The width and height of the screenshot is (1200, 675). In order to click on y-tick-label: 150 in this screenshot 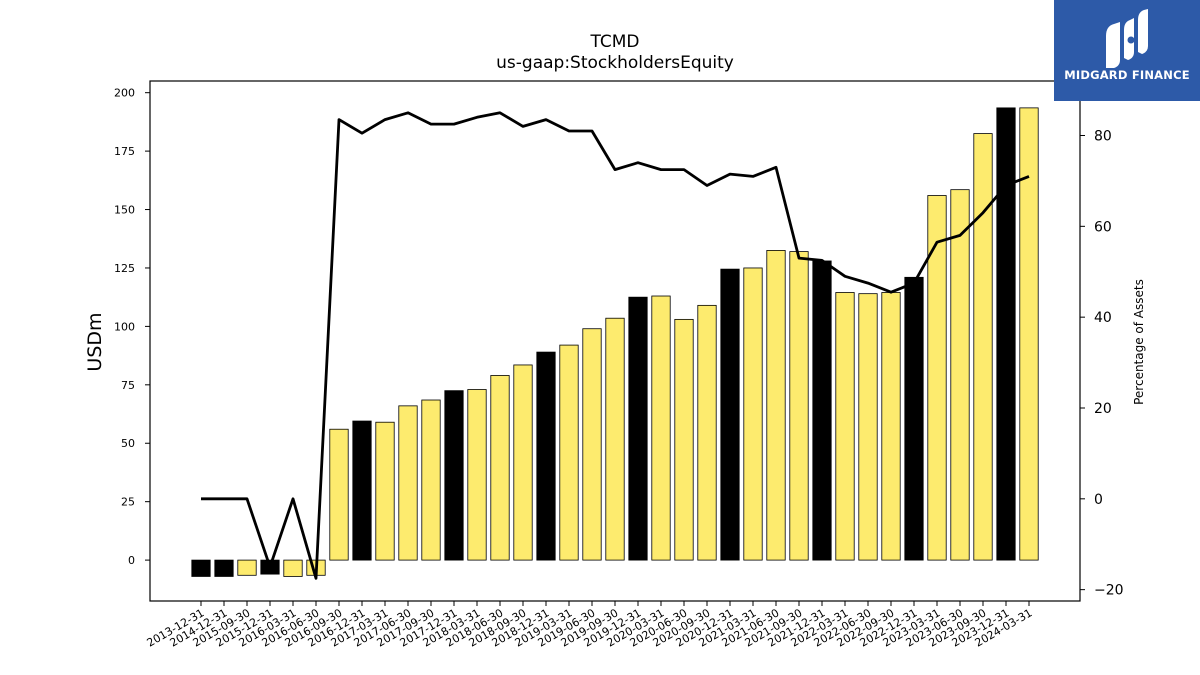, I will do `click(124, 210)`.